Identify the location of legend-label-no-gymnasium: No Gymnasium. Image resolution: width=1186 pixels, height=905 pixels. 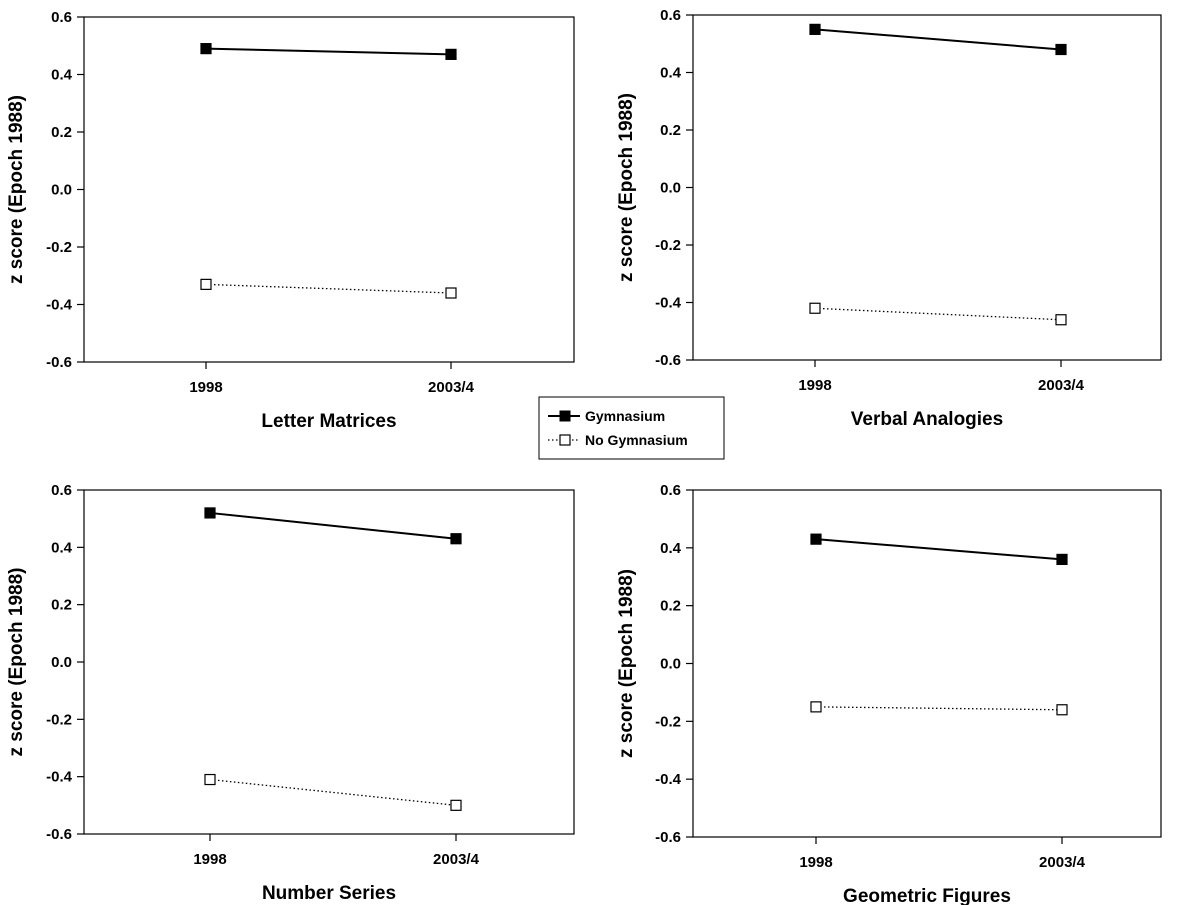
(636, 440).